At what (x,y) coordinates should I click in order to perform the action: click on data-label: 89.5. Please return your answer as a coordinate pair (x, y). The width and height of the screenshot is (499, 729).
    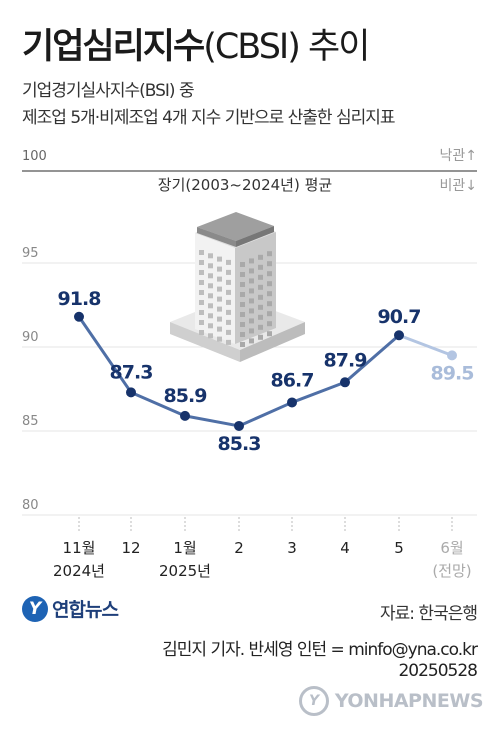
    Looking at the image, I should click on (452, 373).